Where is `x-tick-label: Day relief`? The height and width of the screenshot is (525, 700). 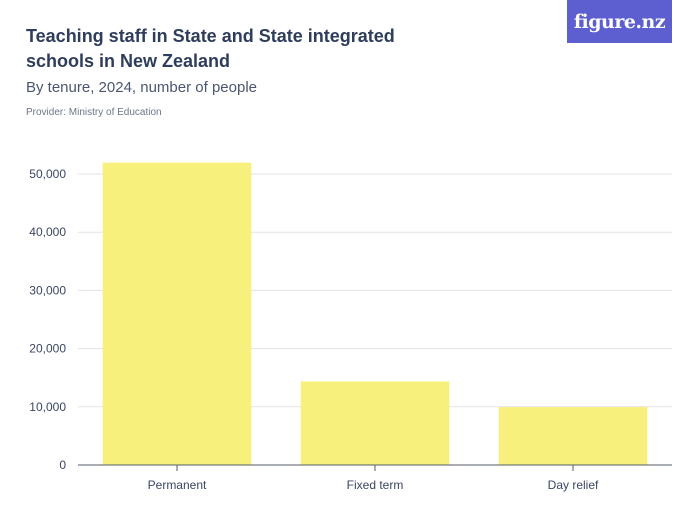
x-tick-label: Day relief is located at coordinates (573, 485).